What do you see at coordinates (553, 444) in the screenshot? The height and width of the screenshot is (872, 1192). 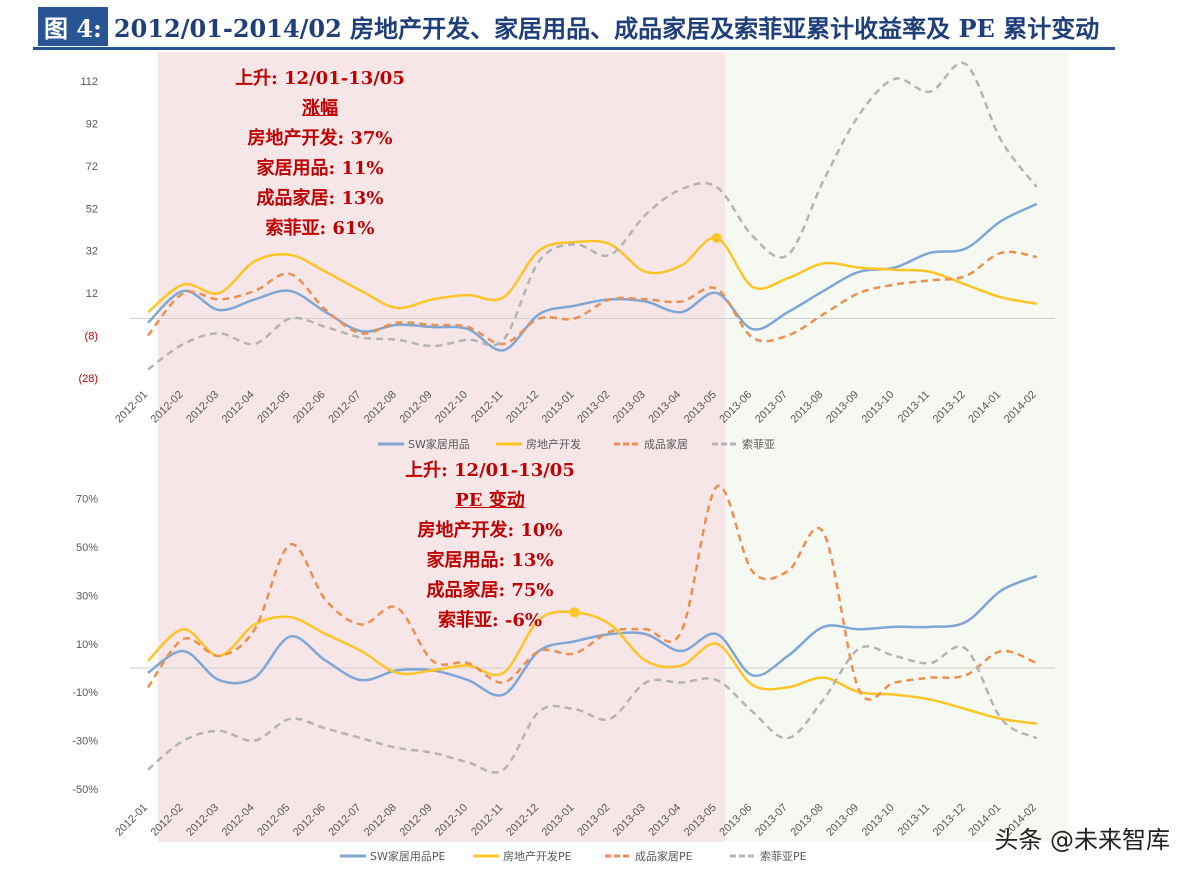 I see `legend-label: 房地产开发` at bounding box center [553, 444].